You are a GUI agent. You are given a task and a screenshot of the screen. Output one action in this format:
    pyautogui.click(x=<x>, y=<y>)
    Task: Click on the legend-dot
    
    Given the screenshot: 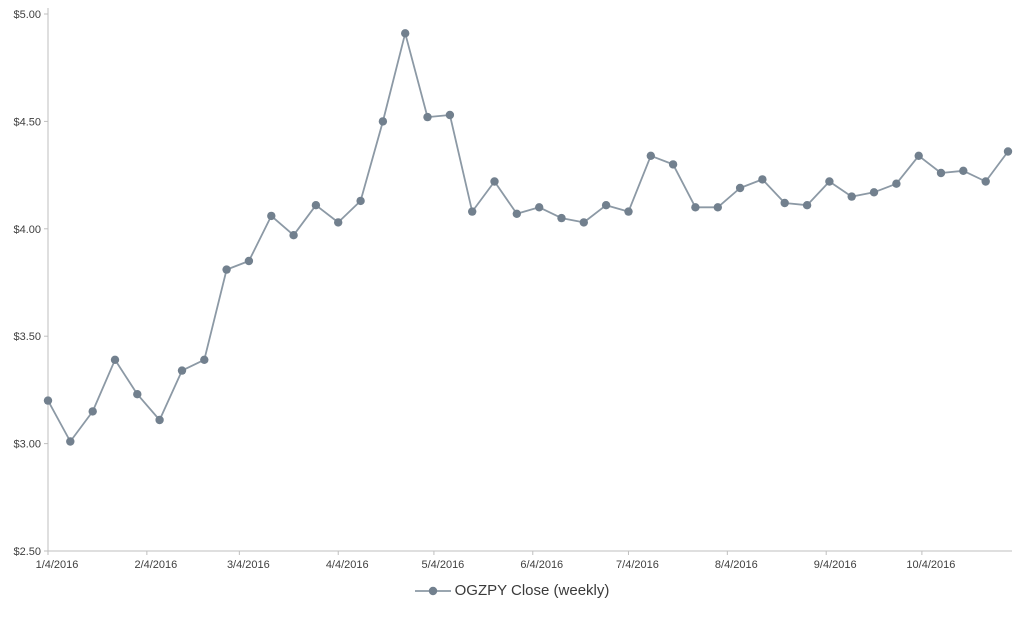 What is the action you would take?
    pyautogui.click(x=432, y=590)
    